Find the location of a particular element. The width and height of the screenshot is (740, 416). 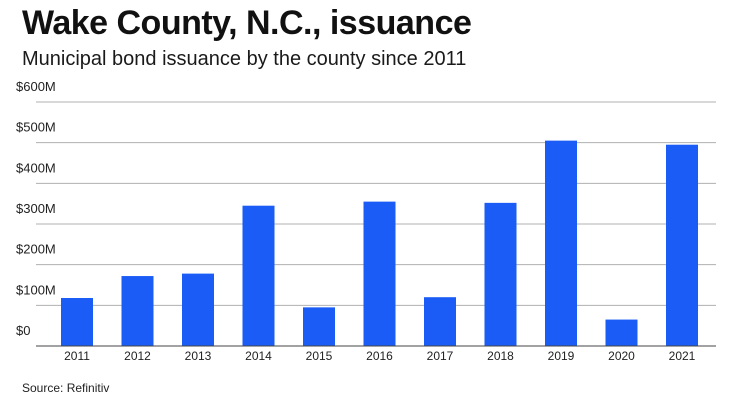

x-tick-label: 2015 is located at coordinates (319, 356).